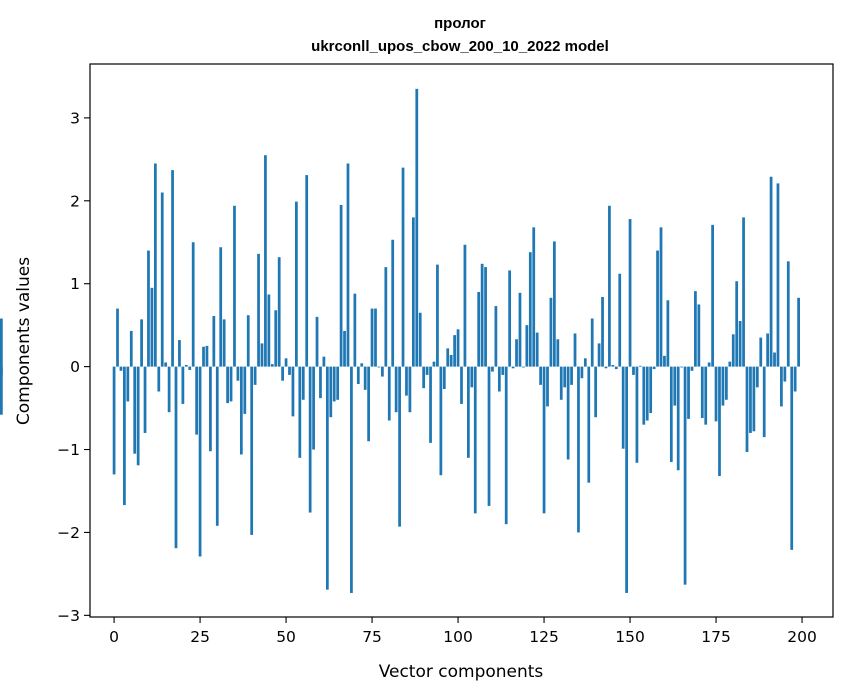 This screenshot has height=696, width=847. I want to click on y-tick-label: −2, so click(68, 533).